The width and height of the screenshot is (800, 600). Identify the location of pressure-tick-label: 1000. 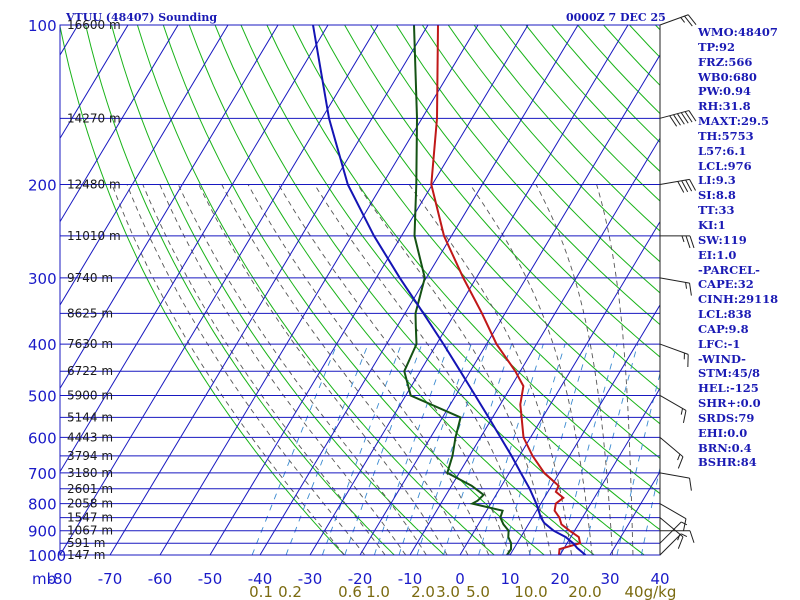
(47, 556).